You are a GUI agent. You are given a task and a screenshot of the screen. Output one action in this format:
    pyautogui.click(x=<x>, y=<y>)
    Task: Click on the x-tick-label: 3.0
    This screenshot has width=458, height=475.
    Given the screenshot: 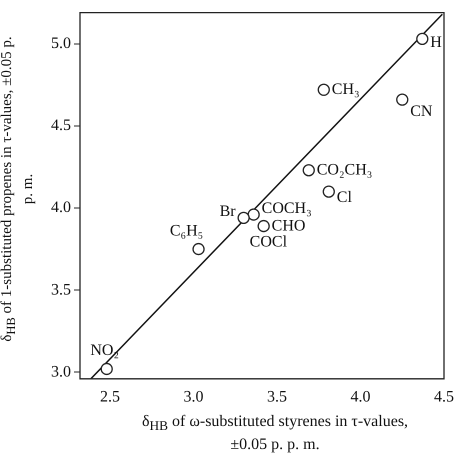 What is the action you would take?
    pyautogui.click(x=194, y=397)
    